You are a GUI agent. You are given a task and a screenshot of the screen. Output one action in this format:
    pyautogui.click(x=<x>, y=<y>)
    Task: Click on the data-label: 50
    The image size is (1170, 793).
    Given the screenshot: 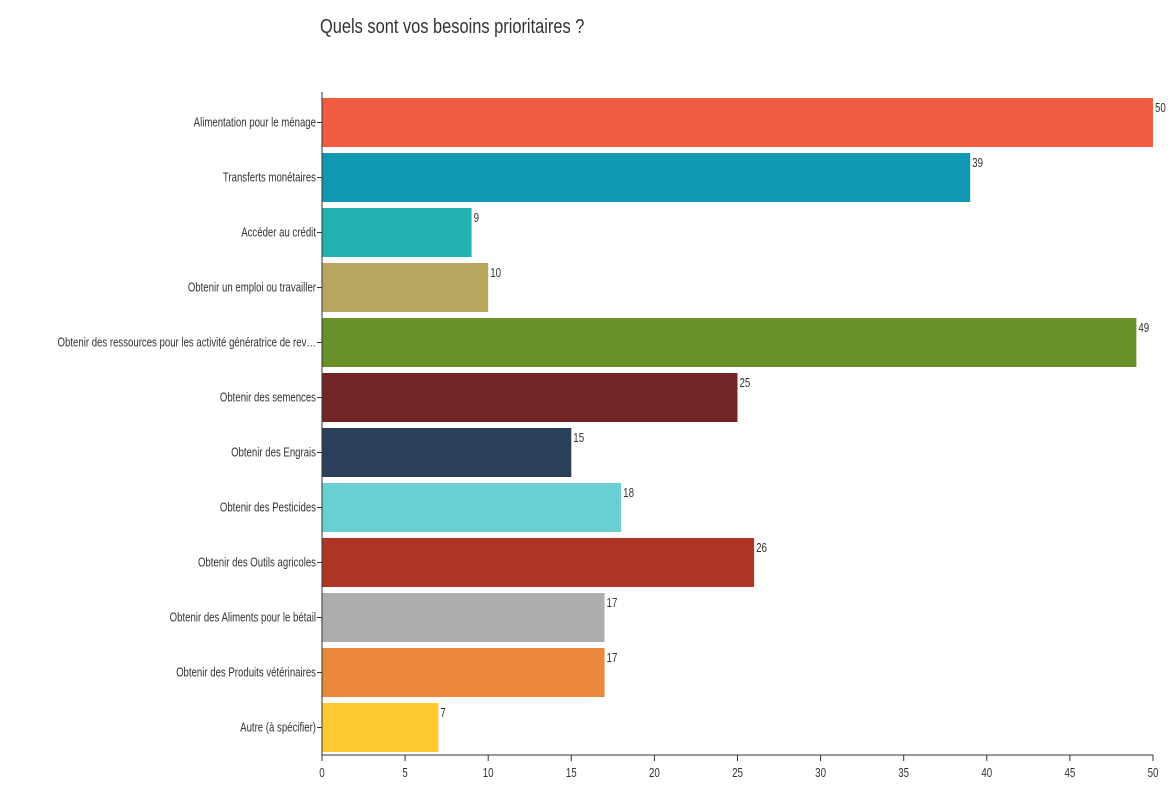 What is the action you would take?
    pyautogui.click(x=1160, y=109)
    